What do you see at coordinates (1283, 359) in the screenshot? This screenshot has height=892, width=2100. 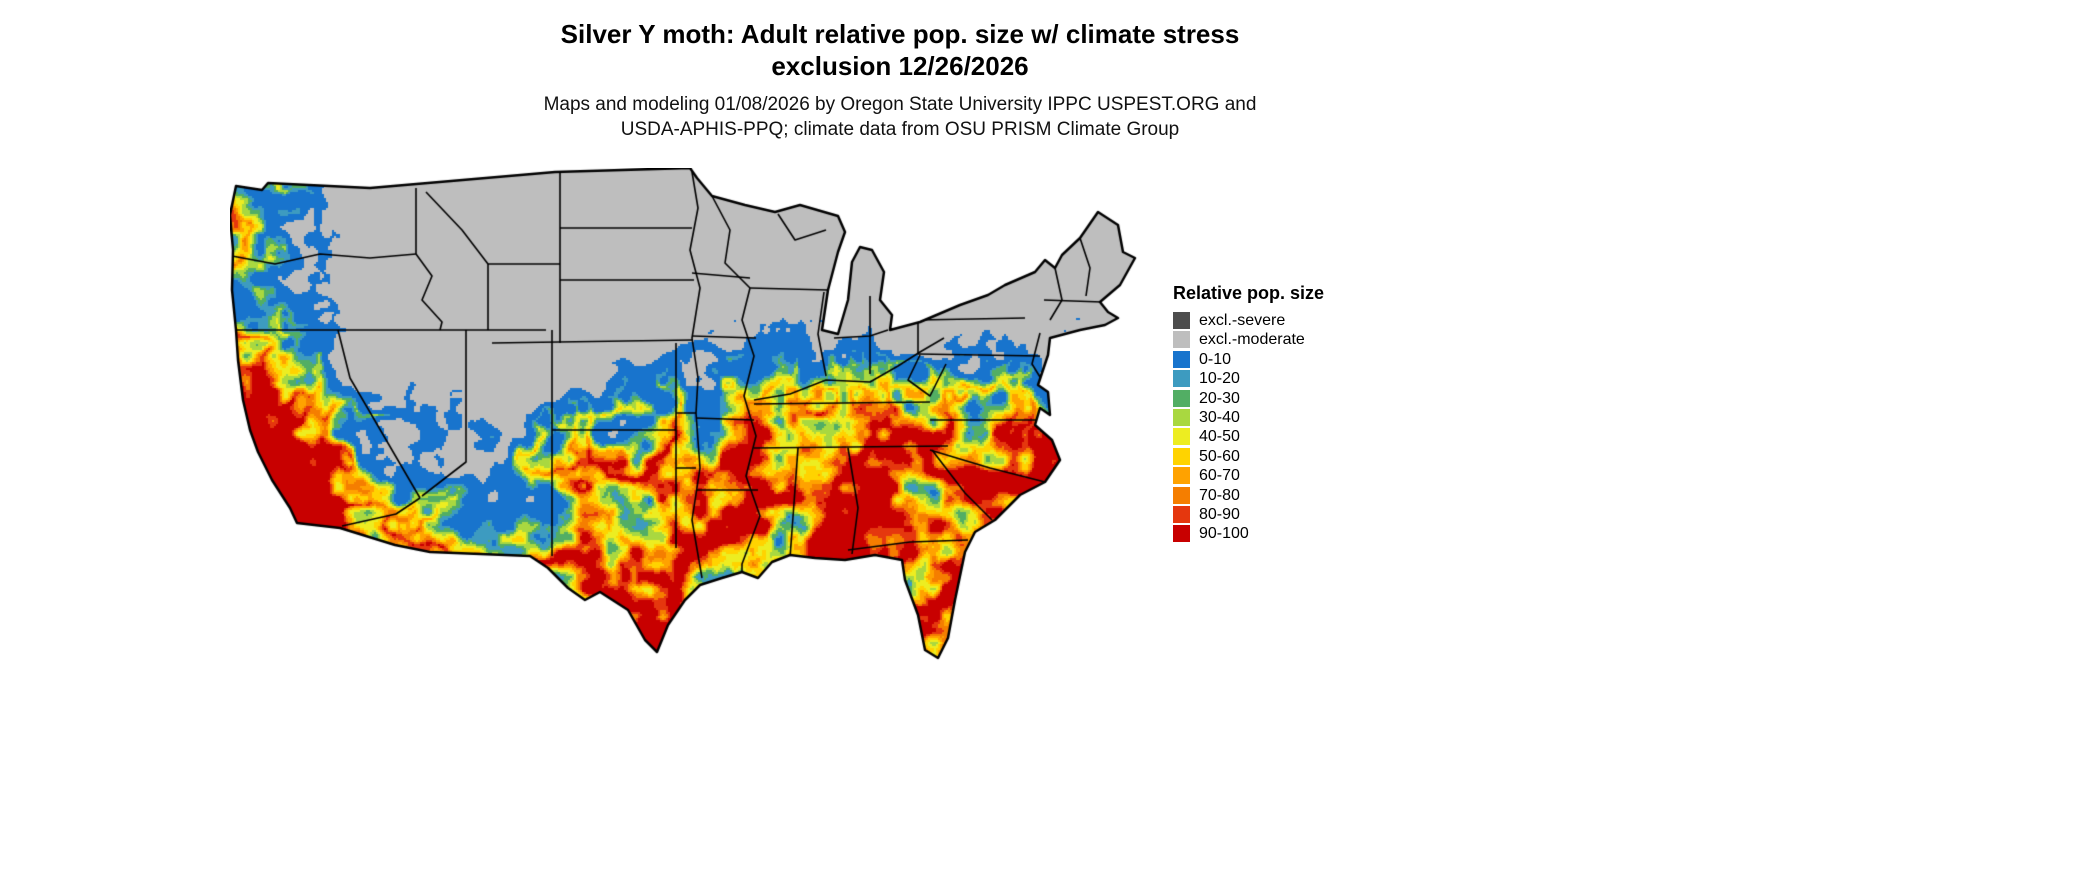 I see `legend-item-0-10: 0-10` at bounding box center [1283, 359].